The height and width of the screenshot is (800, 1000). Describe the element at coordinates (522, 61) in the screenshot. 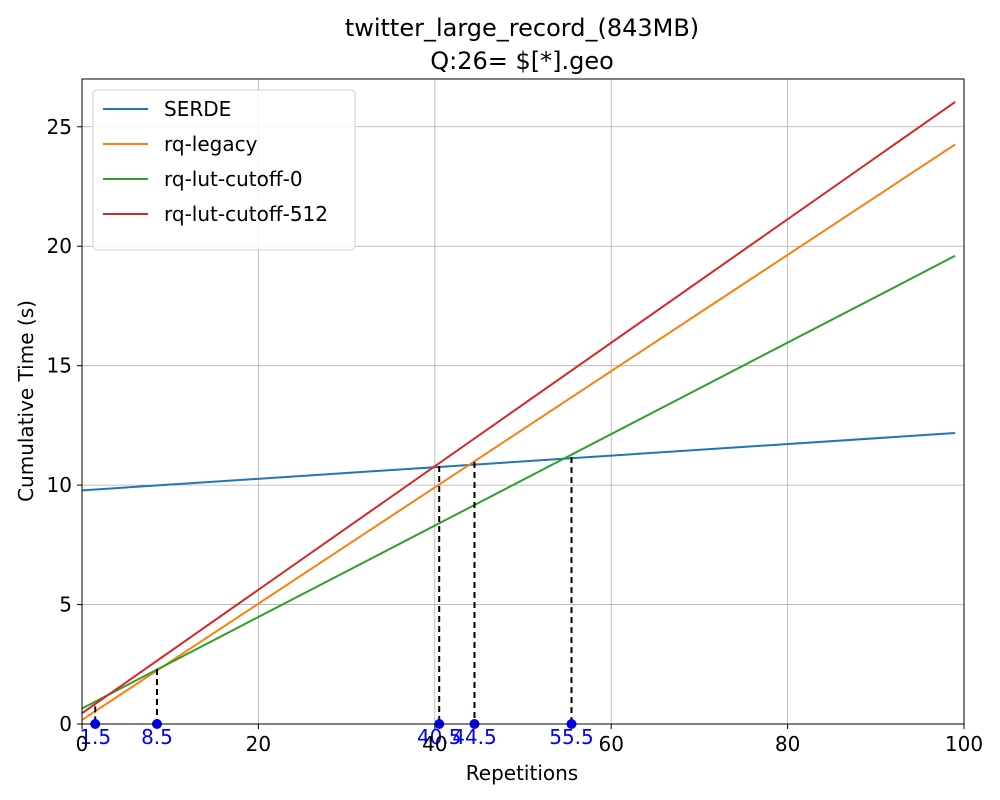

I see `chart-subtitle: Q:26= $[*].geo` at that location.